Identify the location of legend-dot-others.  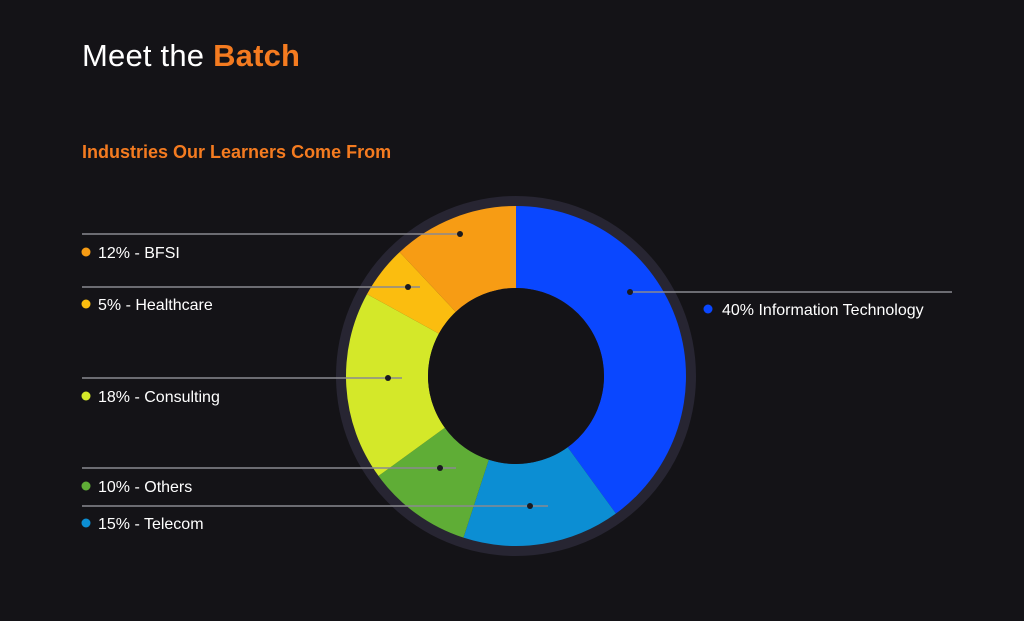
(86, 486).